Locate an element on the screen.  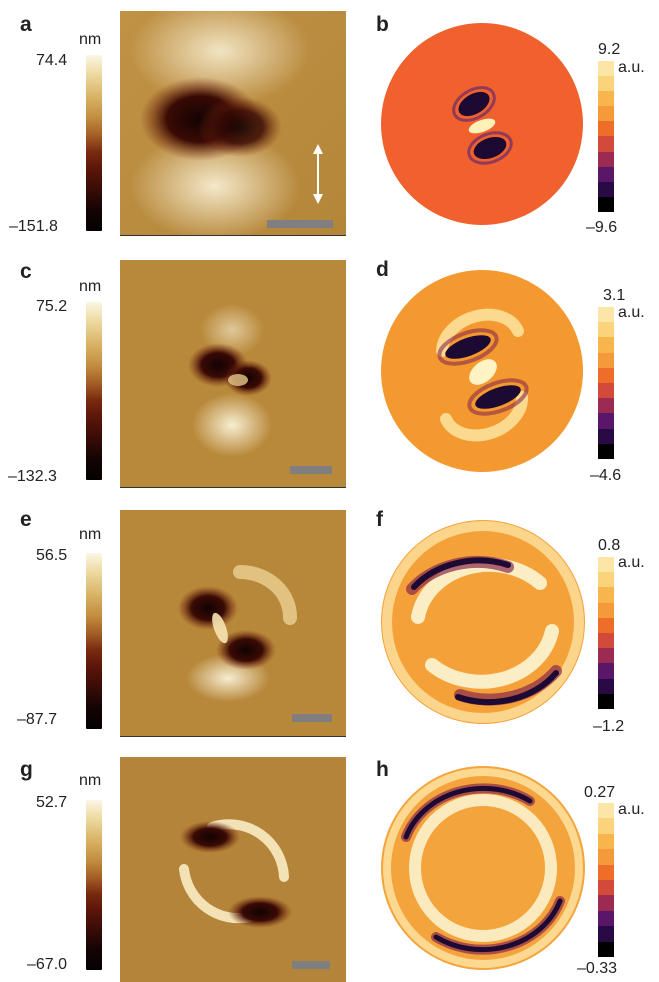
sim-disk-b is located at coordinates (482, 124).